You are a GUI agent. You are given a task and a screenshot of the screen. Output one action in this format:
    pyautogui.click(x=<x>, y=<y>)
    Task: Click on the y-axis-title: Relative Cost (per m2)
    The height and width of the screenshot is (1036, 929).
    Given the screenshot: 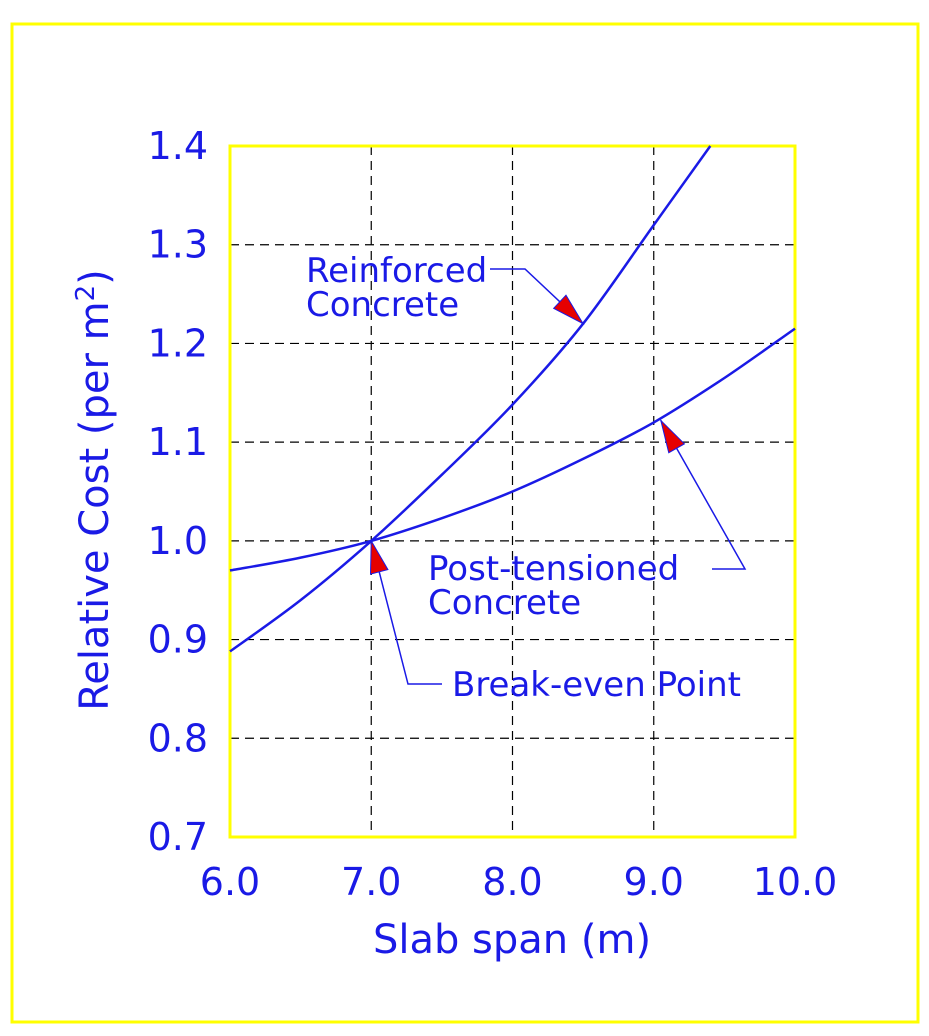 What is the action you would take?
    pyautogui.click(x=94, y=490)
    